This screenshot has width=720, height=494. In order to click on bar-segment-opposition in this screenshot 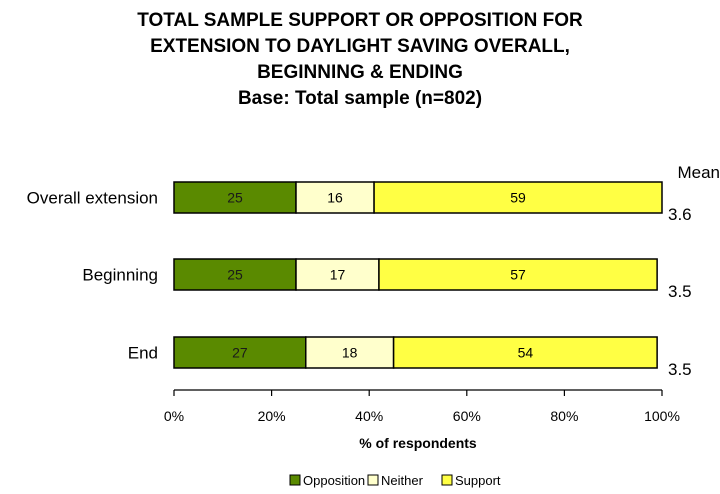, I will do `click(240, 352)`.